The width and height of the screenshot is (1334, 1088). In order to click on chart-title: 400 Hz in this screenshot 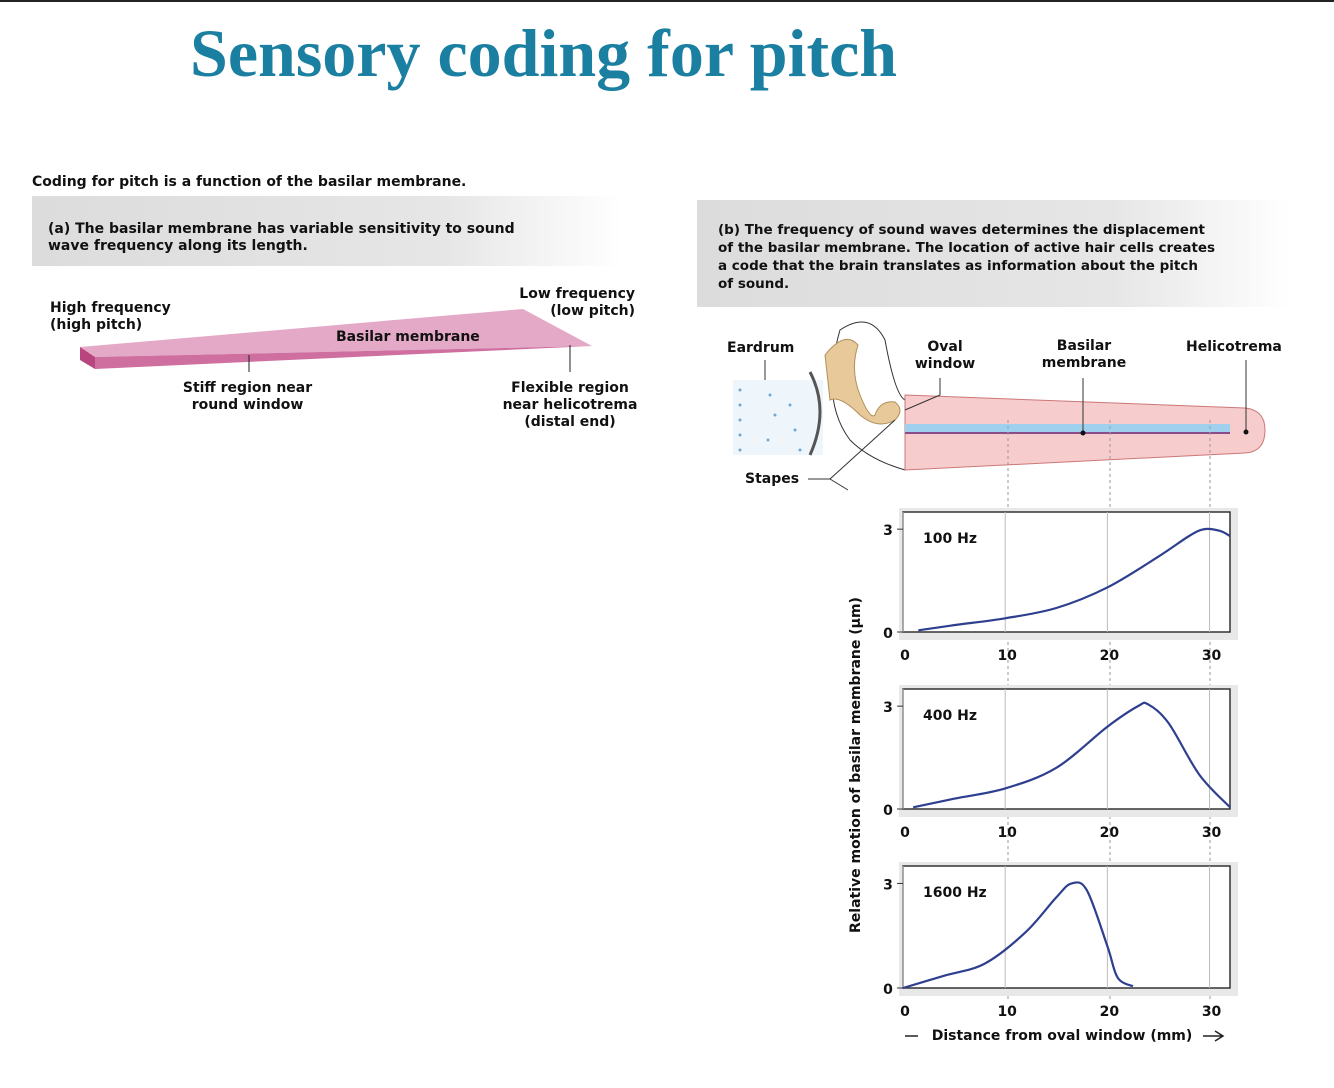, I will do `click(950, 716)`.